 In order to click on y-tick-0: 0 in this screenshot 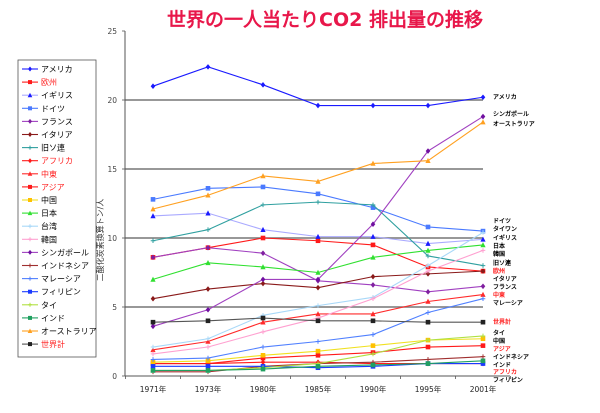, I will do `click(114, 376)`.